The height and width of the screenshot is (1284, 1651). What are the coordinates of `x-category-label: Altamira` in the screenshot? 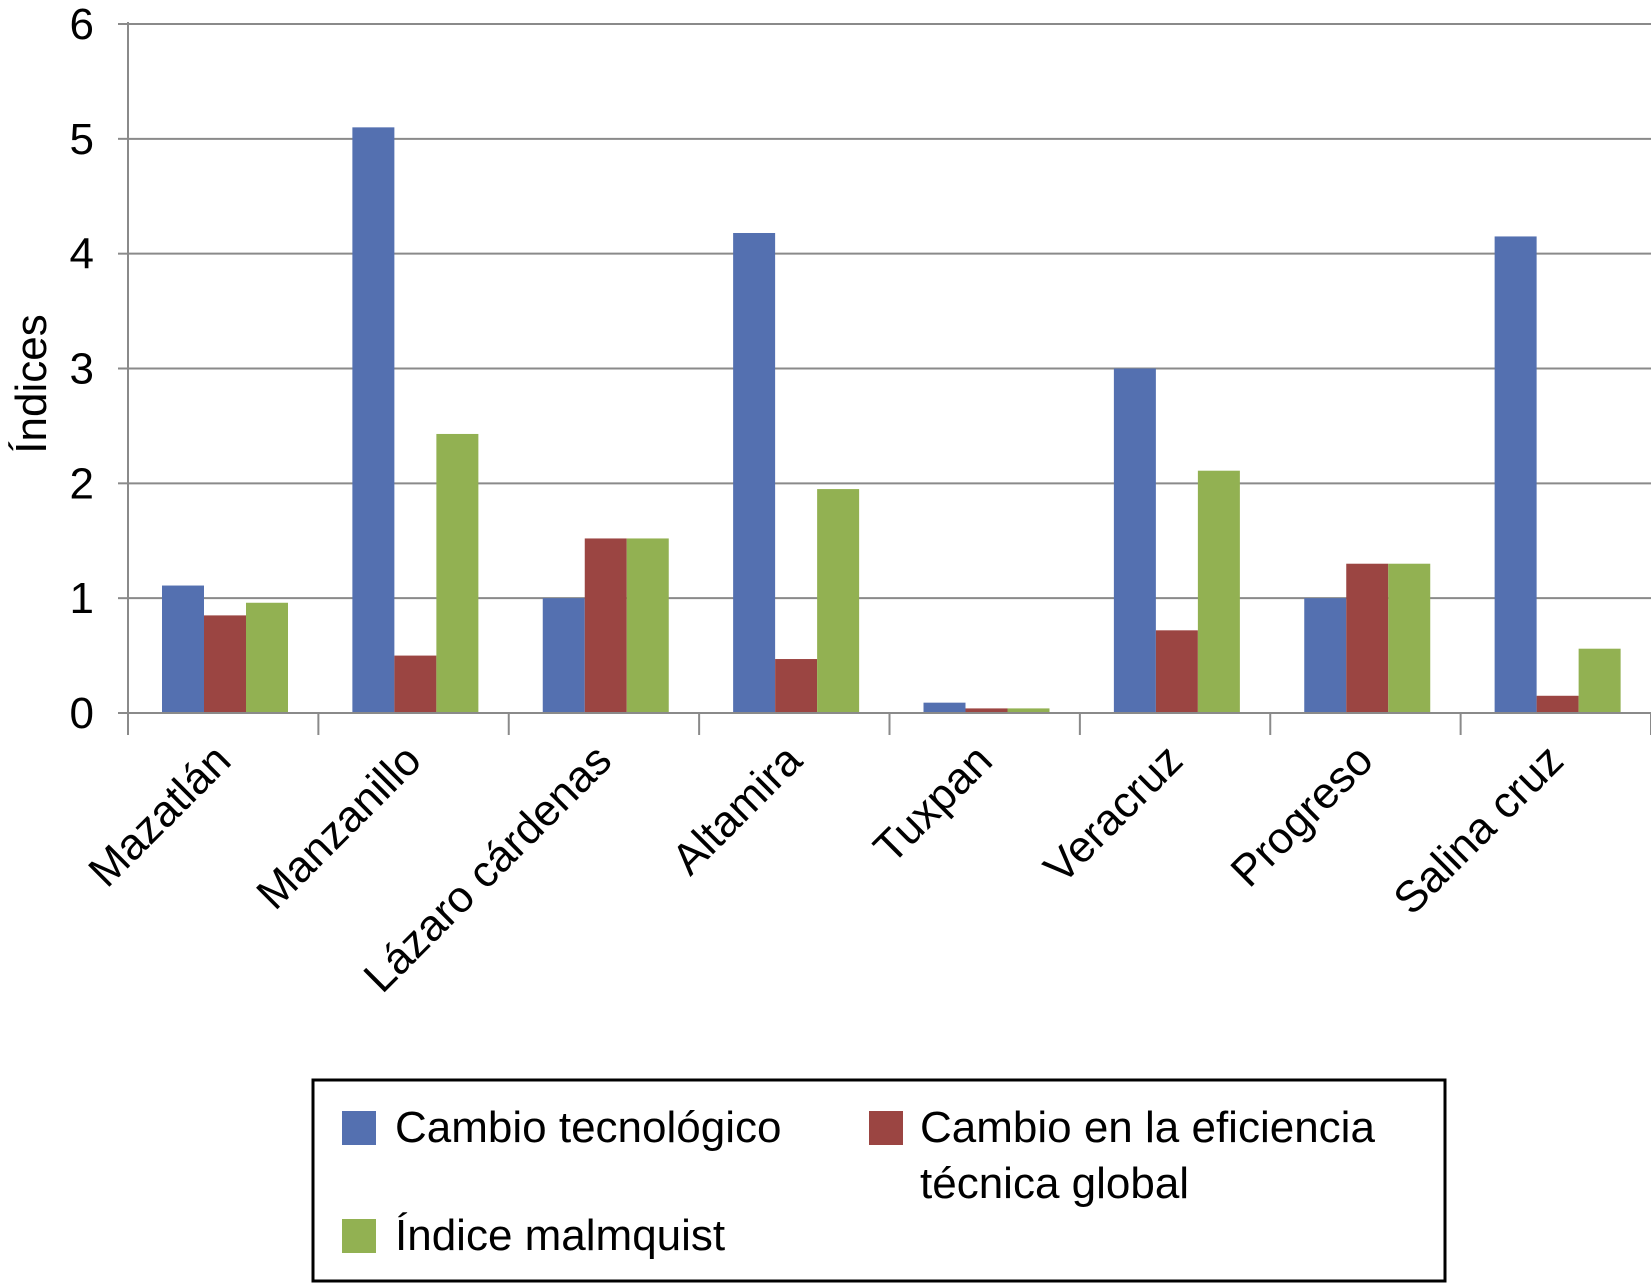 It's located at (737, 809).